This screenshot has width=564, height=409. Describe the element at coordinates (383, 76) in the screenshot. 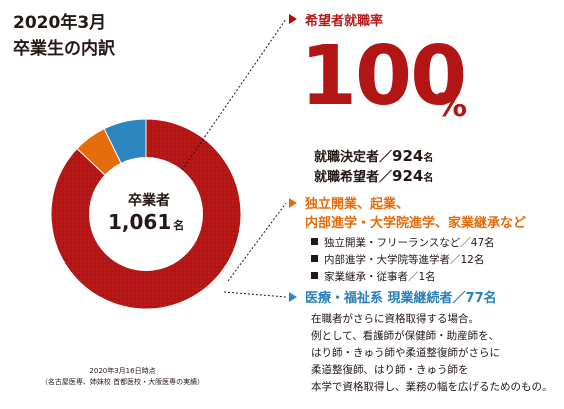

I see `employment-rate-value: 100` at that location.